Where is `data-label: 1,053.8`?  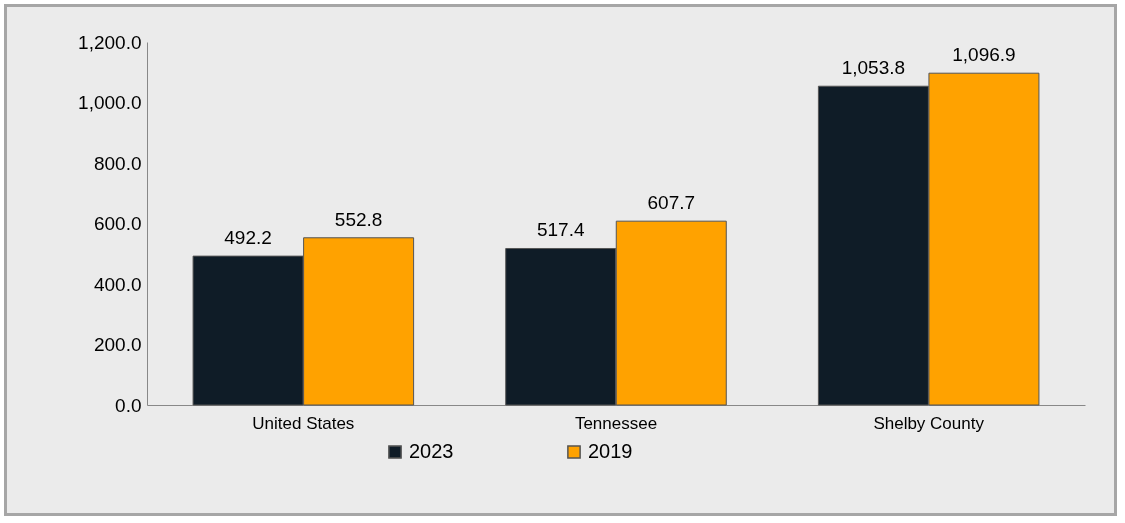 data-label: 1,053.8 is located at coordinates (873, 68).